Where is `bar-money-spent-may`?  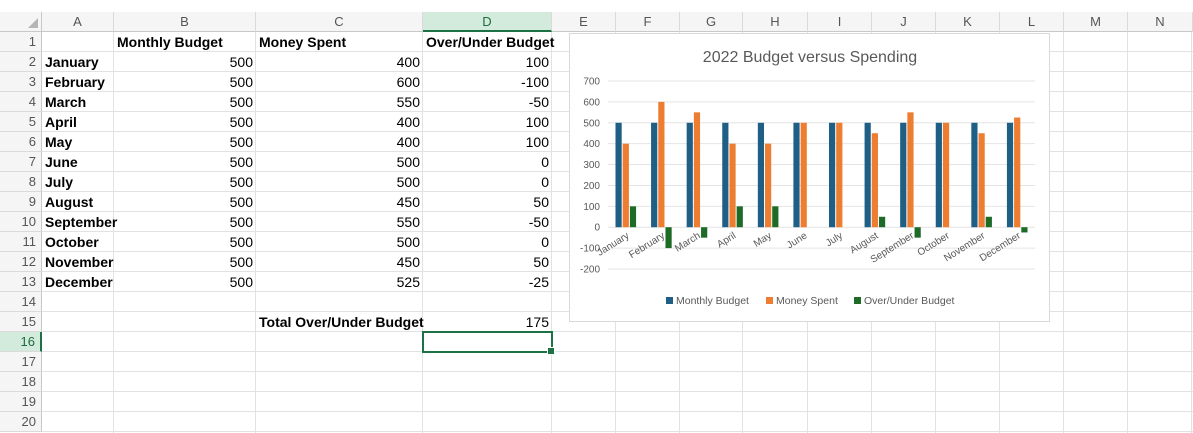 bar-money-spent-may is located at coordinates (768, 185).